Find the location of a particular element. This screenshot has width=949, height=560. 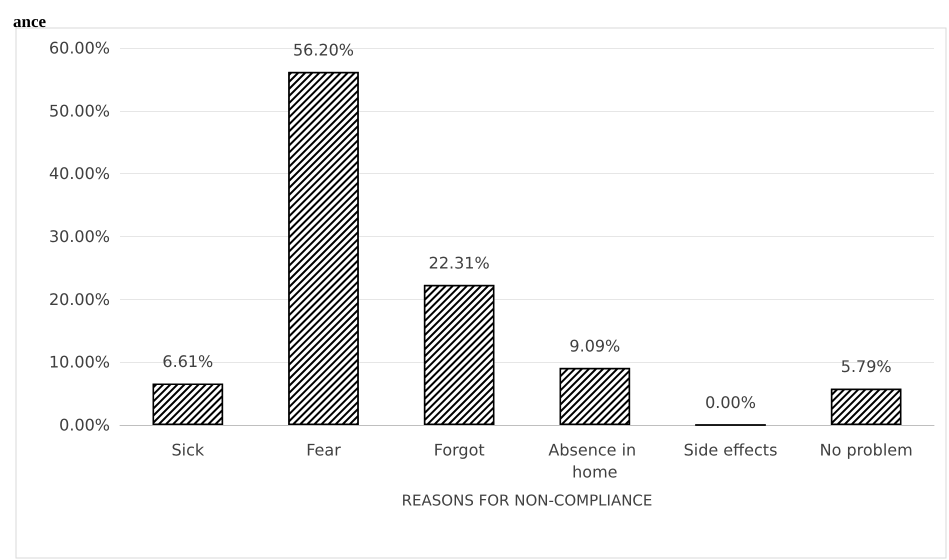

data-label: 0.00% is located at coordinates (730, 402).